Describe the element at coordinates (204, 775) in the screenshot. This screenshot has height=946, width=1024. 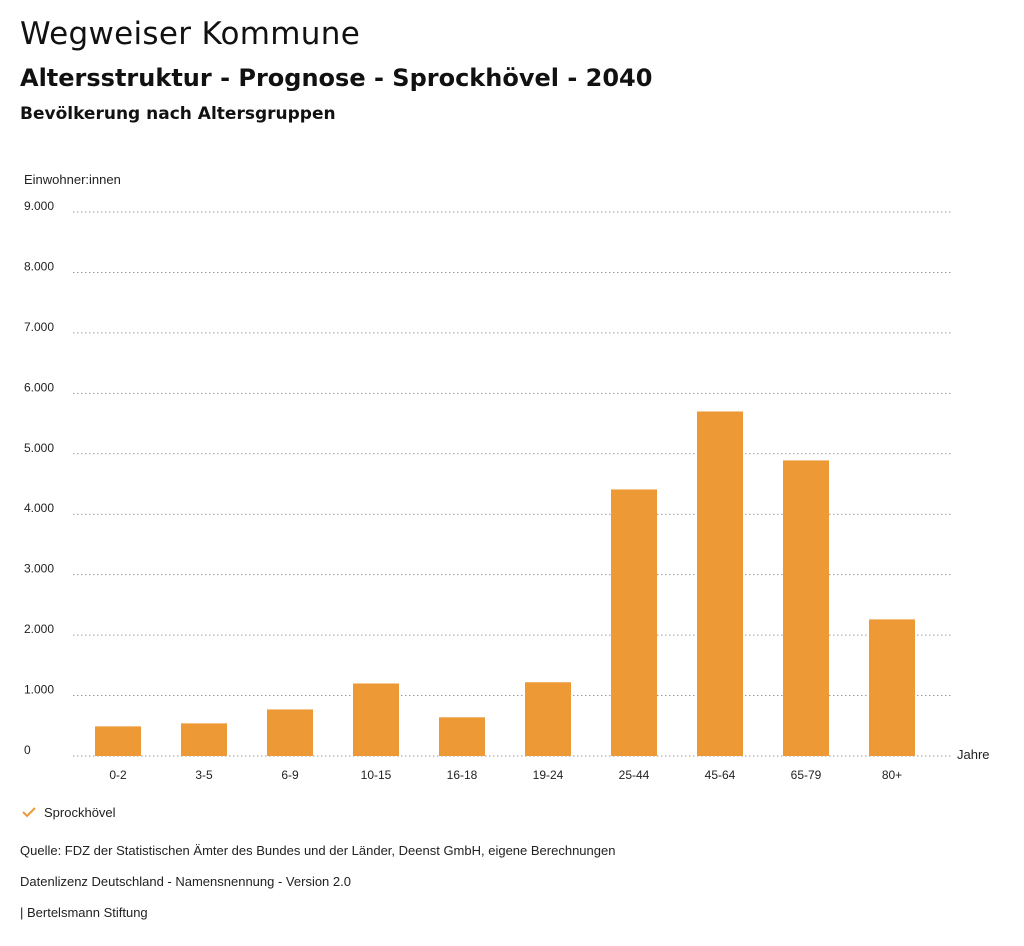
I see `x-tick-label: 3-5` at that location.